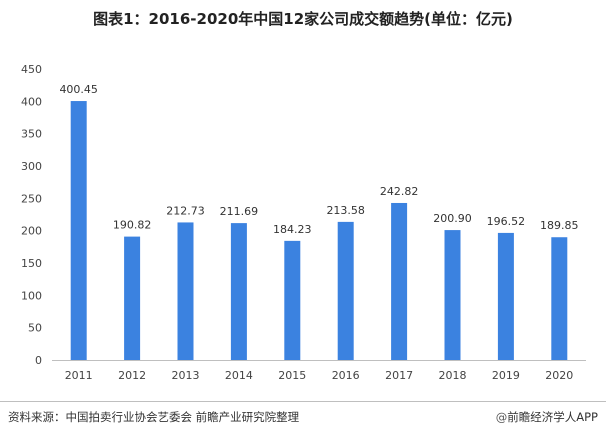 The height and width of the screenshot is (436, 606). I want to click on footer-divider, so click(303, 401).